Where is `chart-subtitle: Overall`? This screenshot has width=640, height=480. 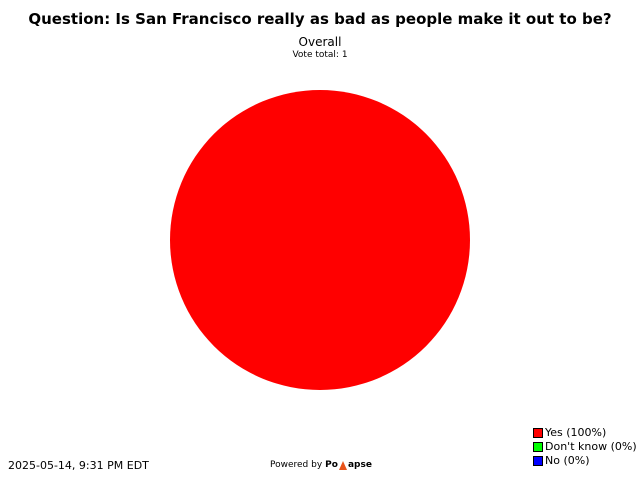 chart-subtitle: Overall is located at coordinates (320, 42).